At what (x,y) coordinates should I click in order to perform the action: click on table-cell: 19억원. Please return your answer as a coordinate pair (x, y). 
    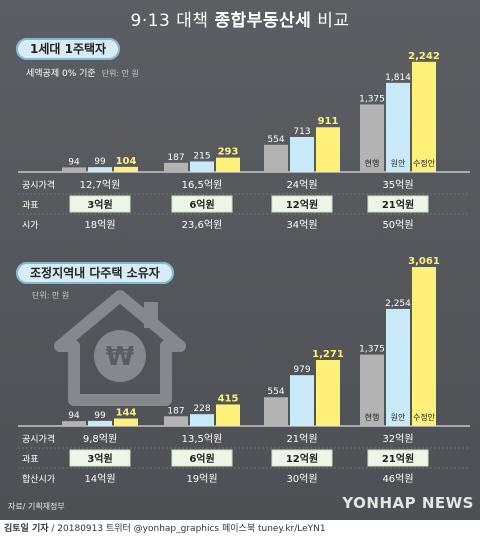
    Looking at the image, I should click on (201, 479).